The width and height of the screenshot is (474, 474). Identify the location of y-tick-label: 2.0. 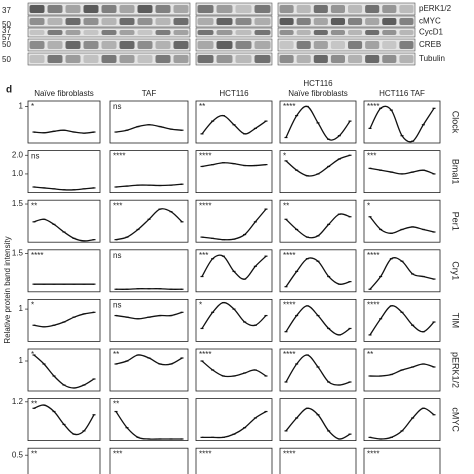
(18, 154).